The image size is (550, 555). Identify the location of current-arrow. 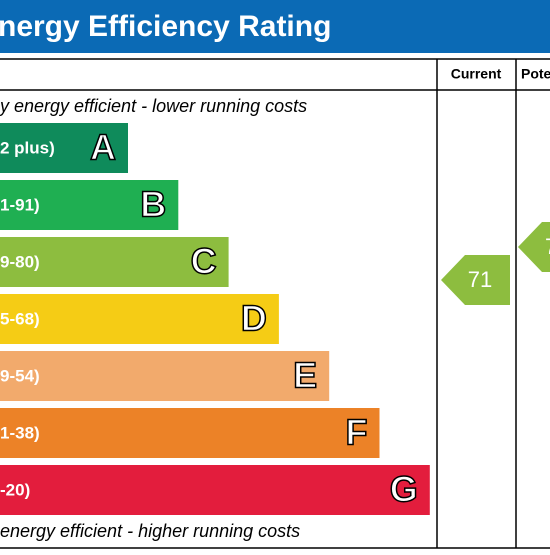
(475, 280).